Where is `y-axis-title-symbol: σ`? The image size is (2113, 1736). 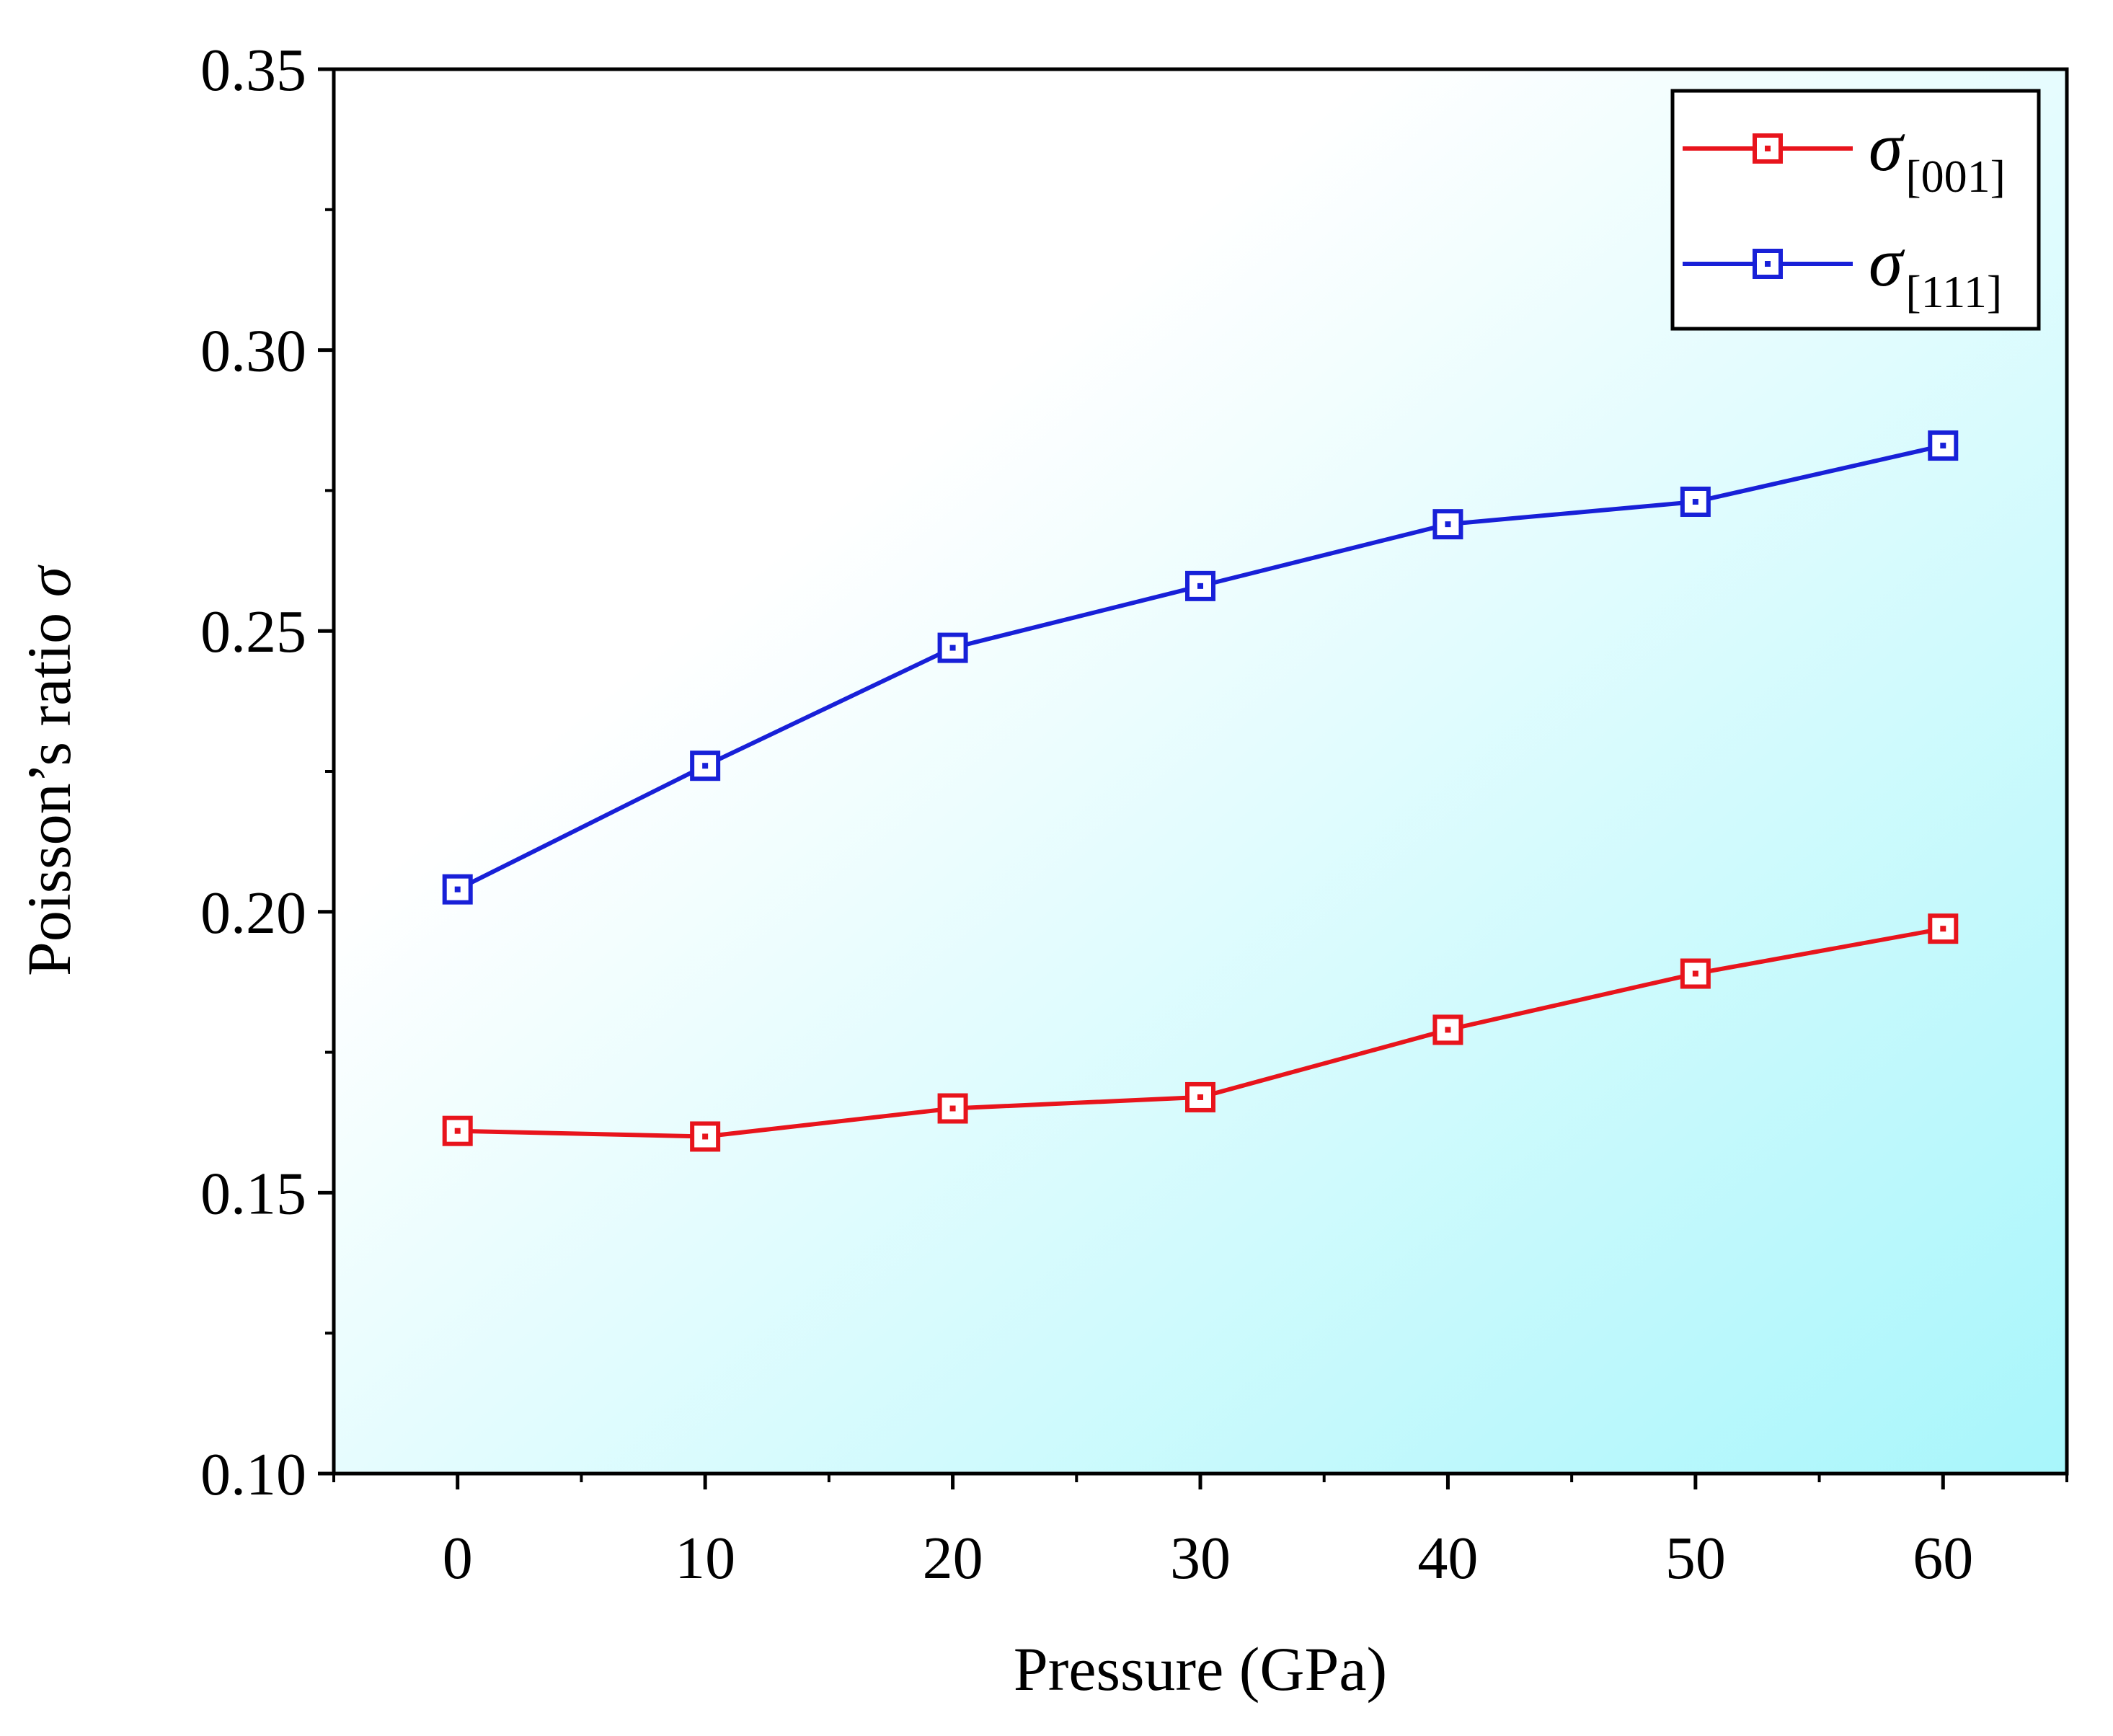 y-axis-title-symbol: σ is located at coordinates (49, 580).